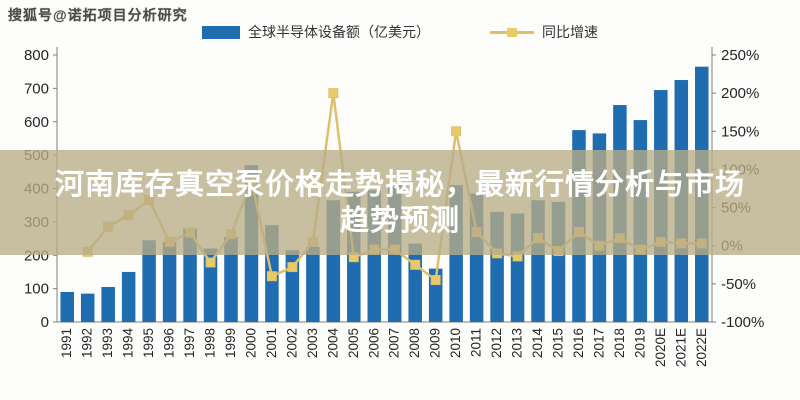  What do you see at coordinates (107, 343) in the screenshot?
I see `x-axis-tick-label-1993: 1993` at bounding box center [107, 343].